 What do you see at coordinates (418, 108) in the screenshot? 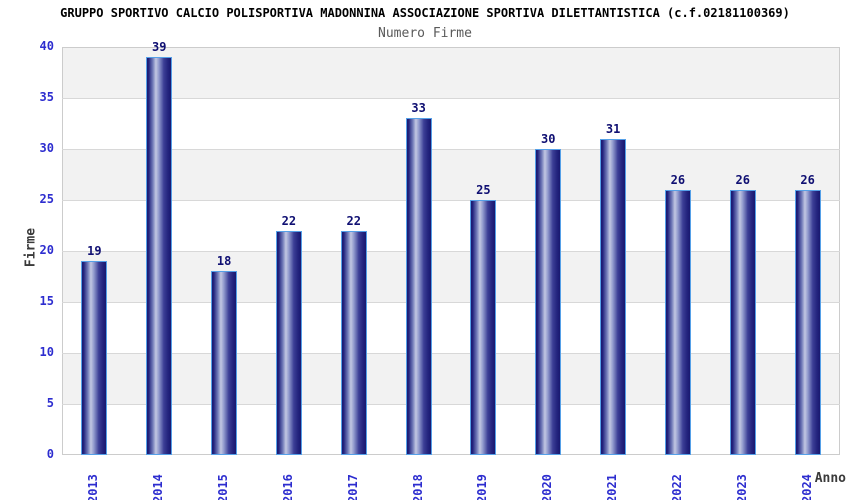
I see `bar-value-label: 33` at bounding box center [418, 108].